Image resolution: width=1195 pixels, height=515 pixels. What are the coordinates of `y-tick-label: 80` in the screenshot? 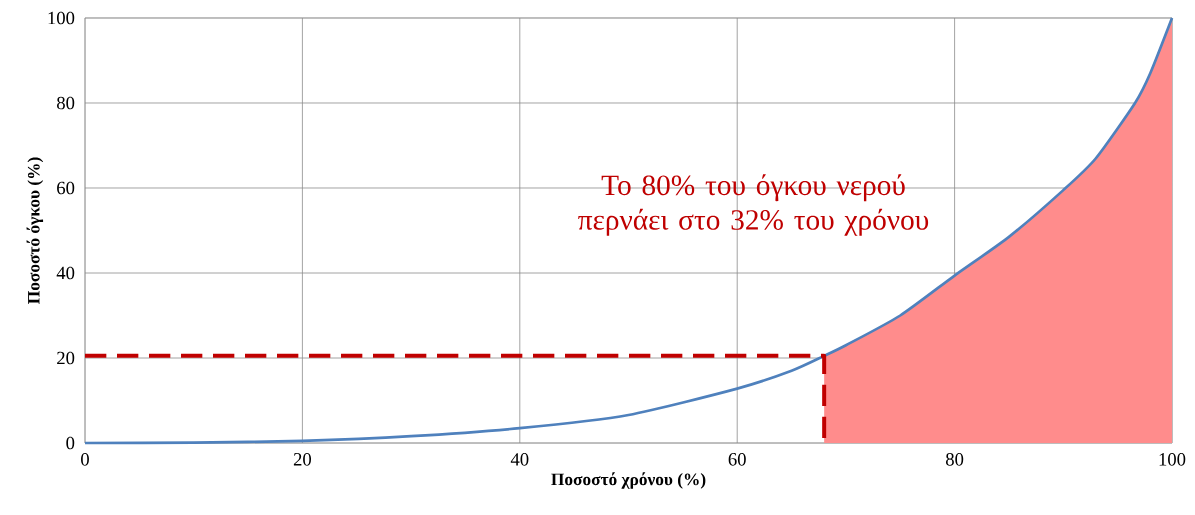 It's located at (66, 103).